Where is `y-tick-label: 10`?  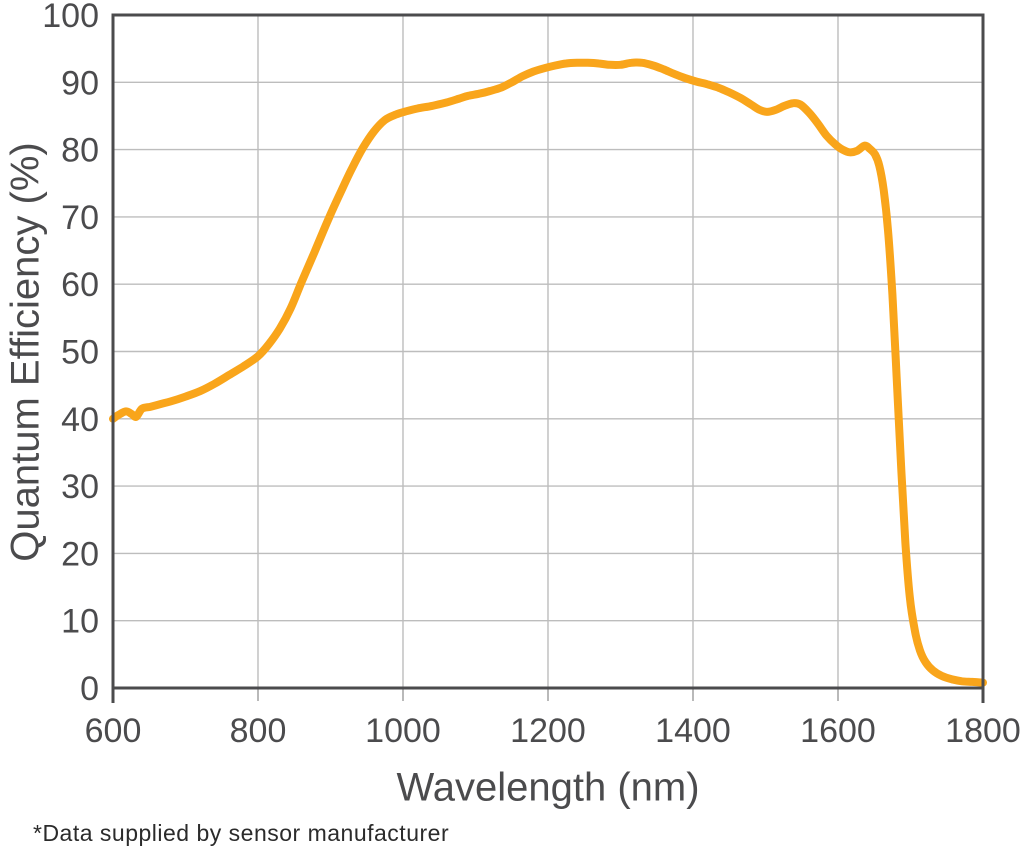
y-tick-label: 10 is located at coordinates (80, 622).